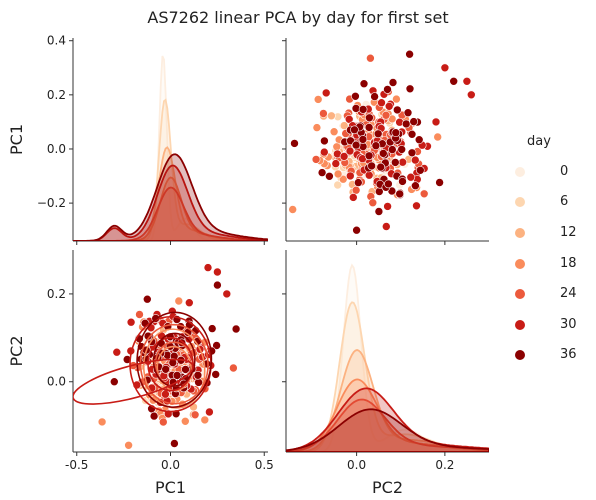  What do you see at coordinates (550, 355) in the screenshot?
I see `legend-item-day-36: 36` at bounding box center [550, 355].